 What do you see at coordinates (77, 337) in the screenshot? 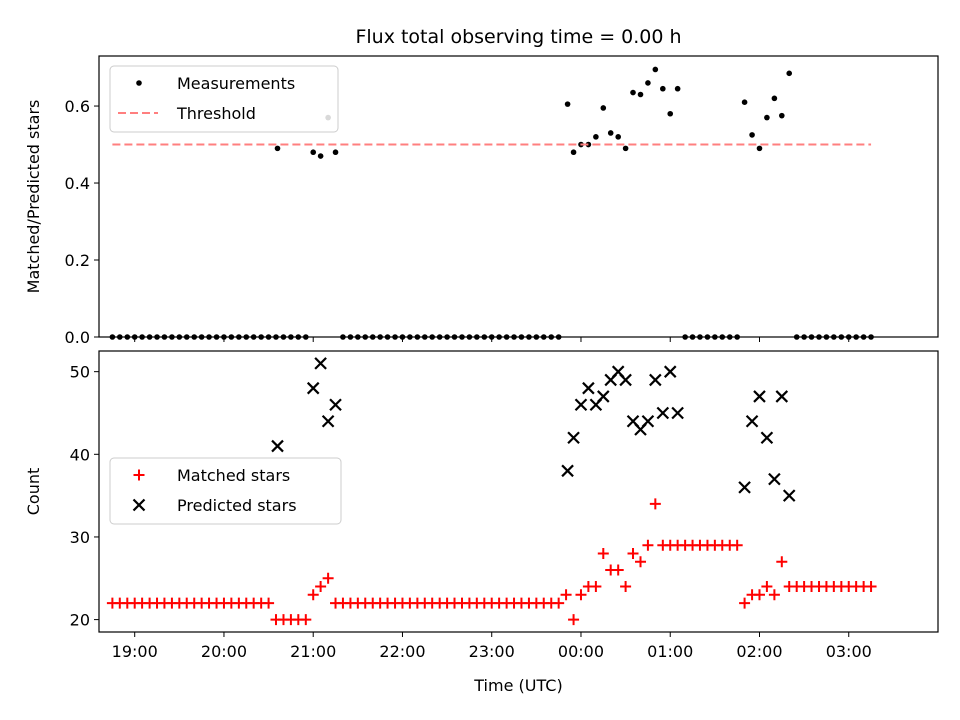
I see `y-tick-label: 0.0` at bounding box center [77, 337].